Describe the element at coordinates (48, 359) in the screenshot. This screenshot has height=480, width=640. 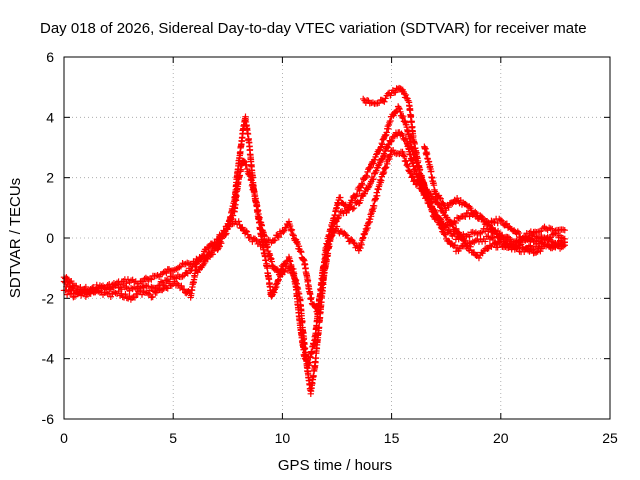
I see `y-tick-label: -4` at that location.